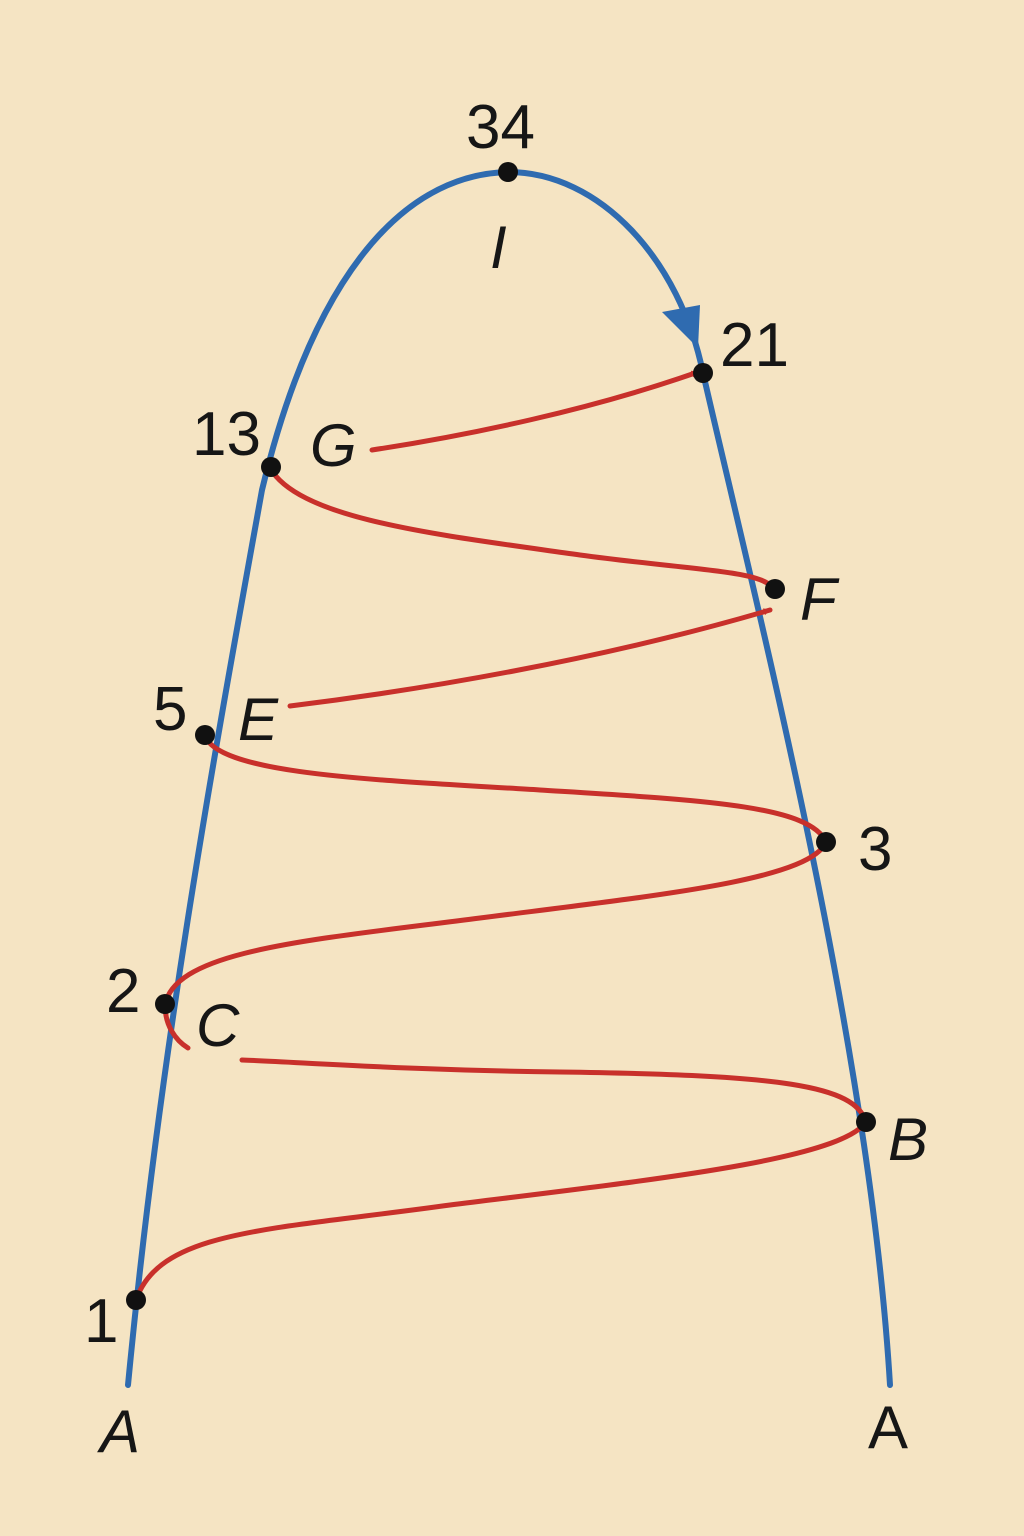  I want to click on label-A-left: A, so click(118, 1431).